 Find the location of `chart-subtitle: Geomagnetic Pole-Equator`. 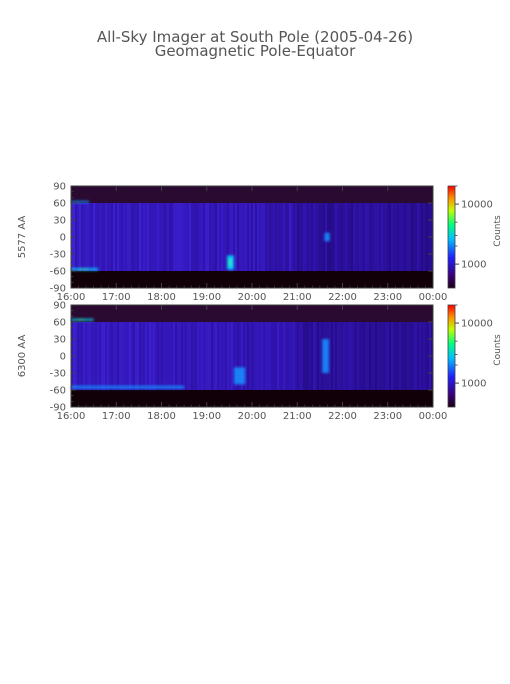

chart-subtitle: Geomagnetic Pole-Equator is located at coordinates (255, 51).